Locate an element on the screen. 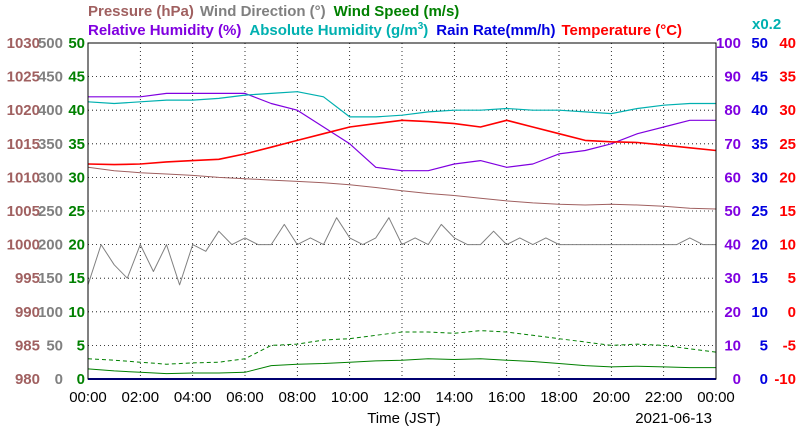  x-tick-label: 06:00 is located at coordinates (245, 397).